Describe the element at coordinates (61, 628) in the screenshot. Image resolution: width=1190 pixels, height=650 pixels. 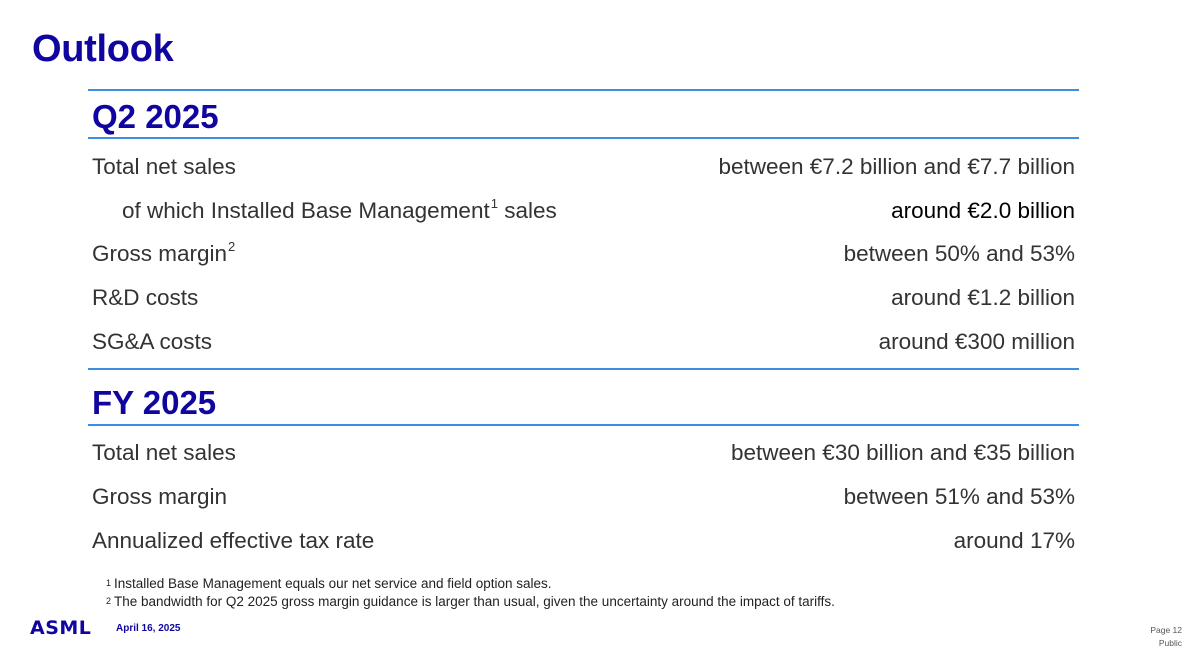
I see `asml-logo: ASML` at that location.